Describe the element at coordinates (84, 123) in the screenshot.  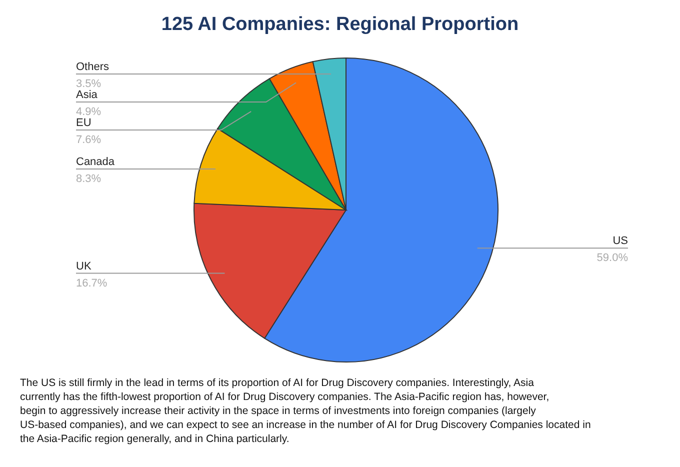
I see `slice-label: EU` at that location.